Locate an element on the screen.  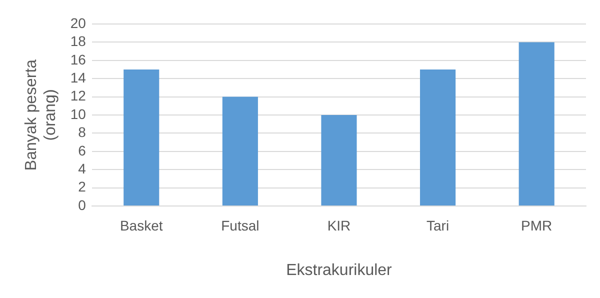
y-tick-label: 0 is located at coordinates (82, 204).